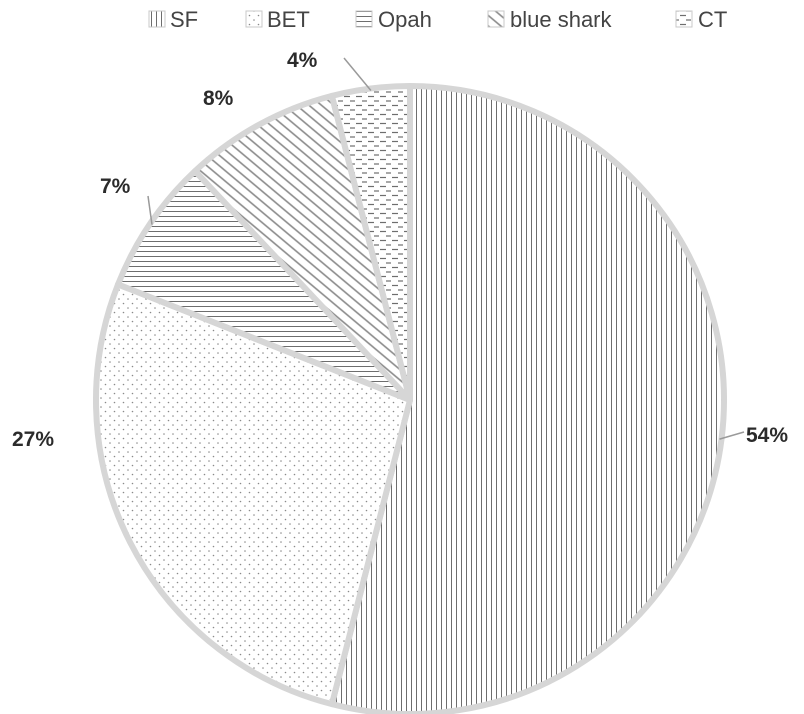 The image size is (804, 714). I want to click on legend-swatch-sf, so click(157, 19).